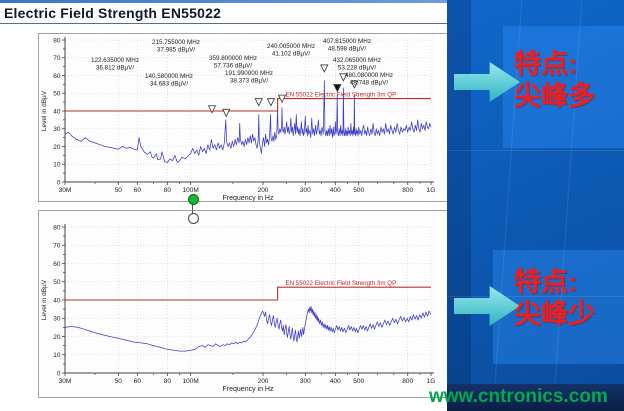 This screenshot has height=411, width=624. I want to click on note-many-peaks: 特点: 尖峰多, so click(554, 80).